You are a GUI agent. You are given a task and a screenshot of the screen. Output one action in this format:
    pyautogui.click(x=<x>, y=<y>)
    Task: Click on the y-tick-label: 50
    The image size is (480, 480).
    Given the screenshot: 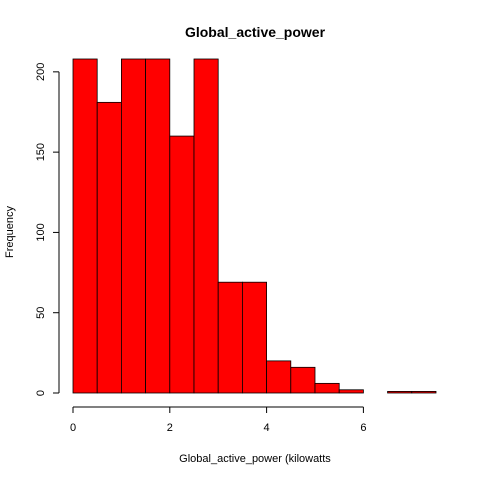 What is the action you would take?
    pyautogui.click(x=41, y=313)
    